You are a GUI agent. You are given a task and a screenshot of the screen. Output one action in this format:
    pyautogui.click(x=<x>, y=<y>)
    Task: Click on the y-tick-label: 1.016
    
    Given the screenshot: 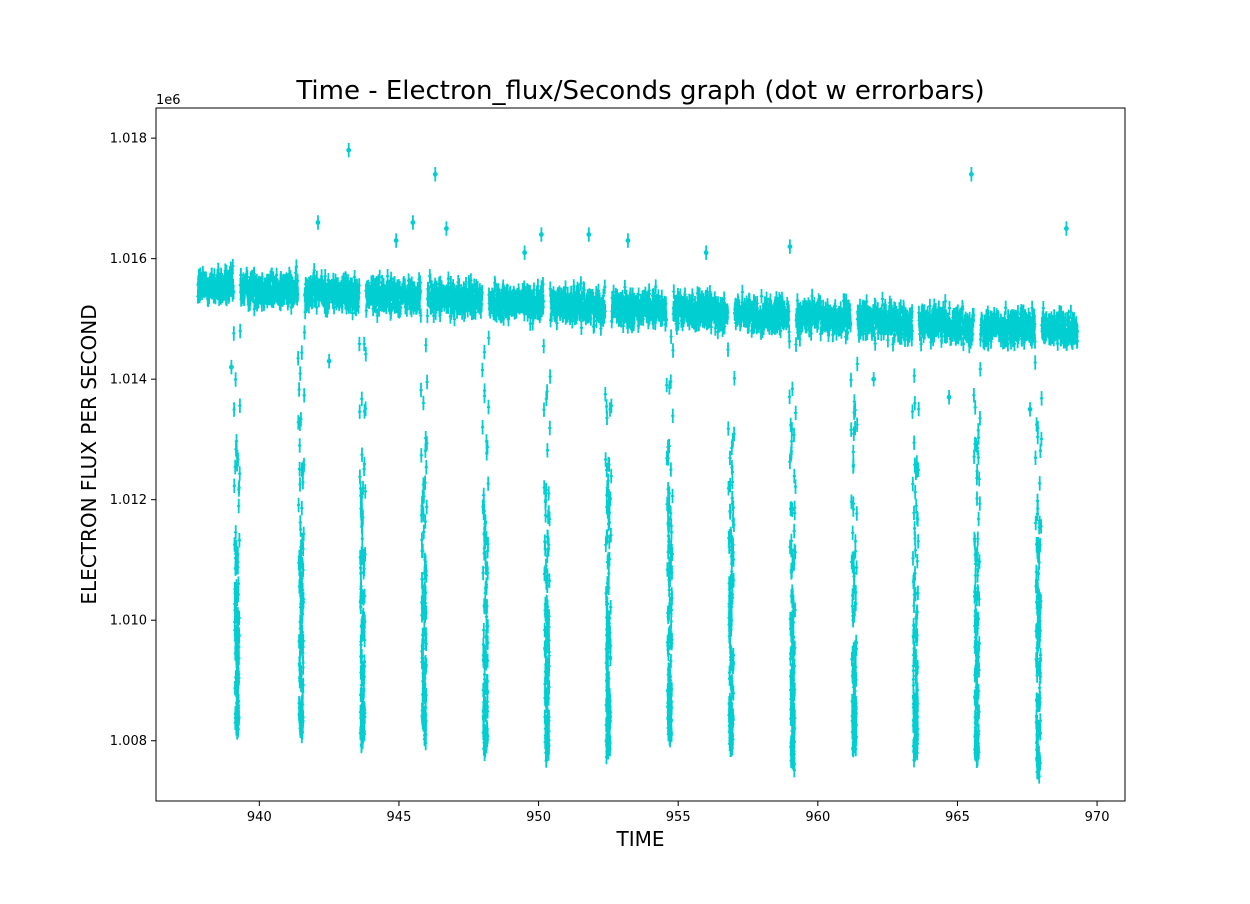 What is the action you would take?
    pyautogui.click(x=128, y=259)
    